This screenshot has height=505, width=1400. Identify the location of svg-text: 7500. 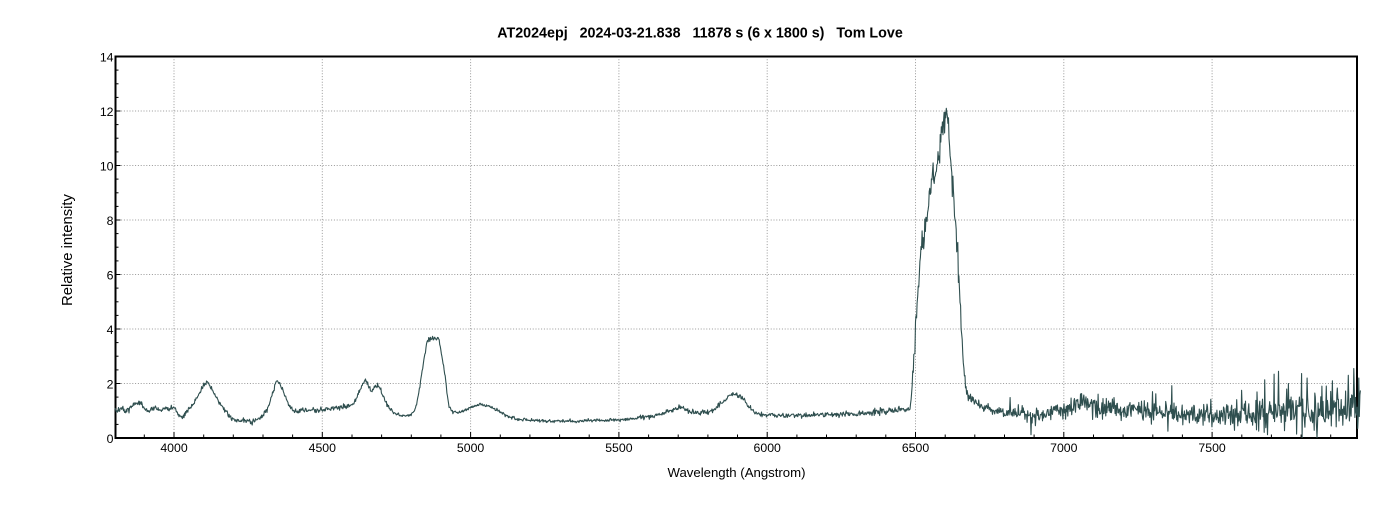
(1212, 448).